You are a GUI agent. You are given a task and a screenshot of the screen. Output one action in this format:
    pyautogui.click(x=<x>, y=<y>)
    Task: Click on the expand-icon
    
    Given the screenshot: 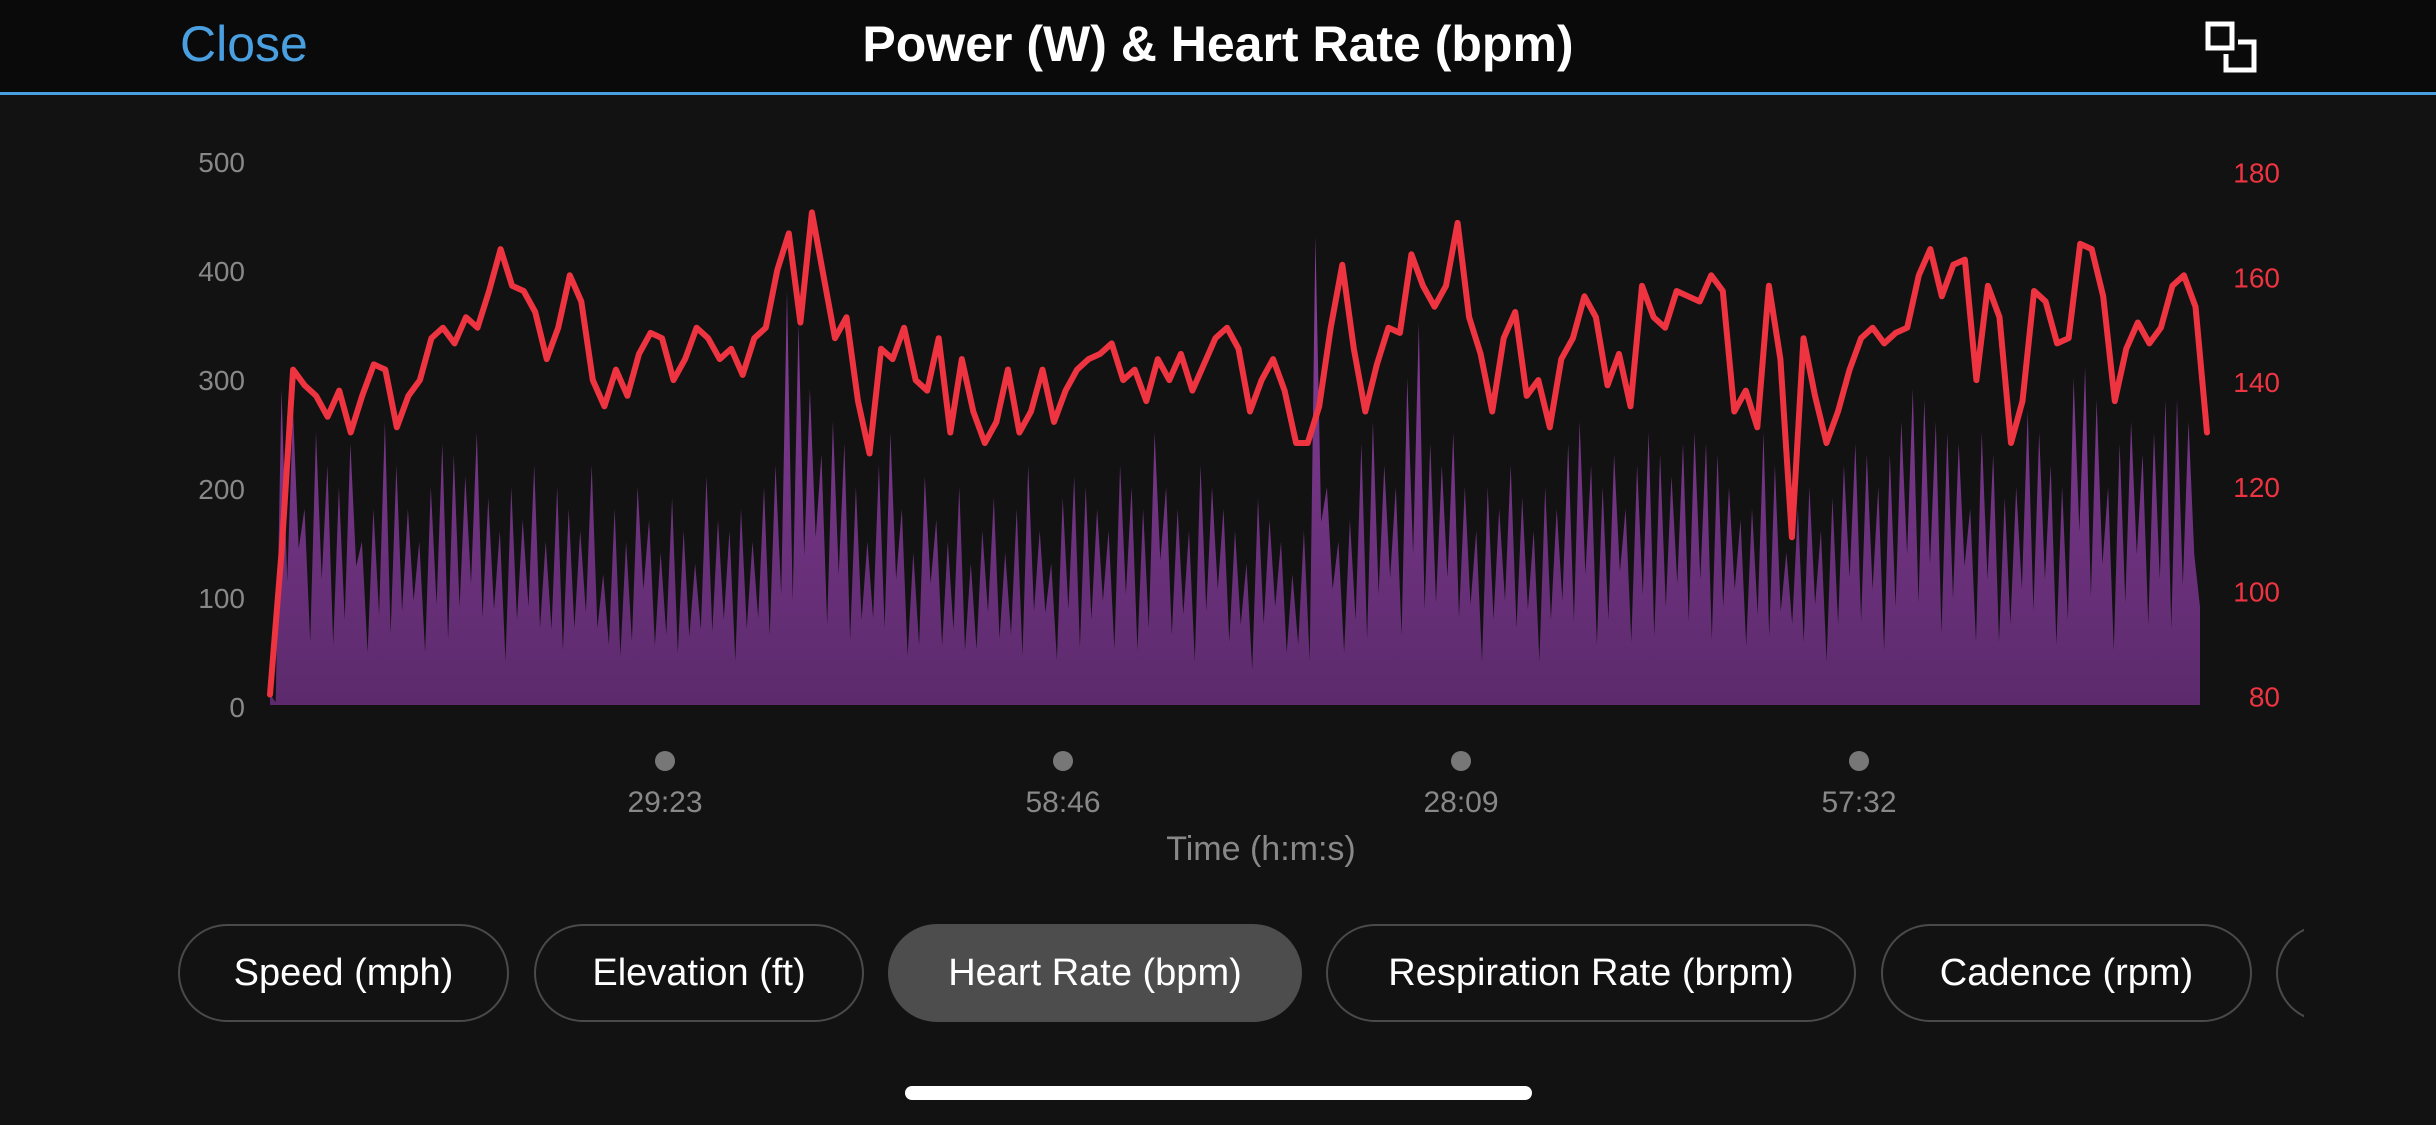 What is the action you would take?
    pyautogui.click(x=2232, y=48)
    